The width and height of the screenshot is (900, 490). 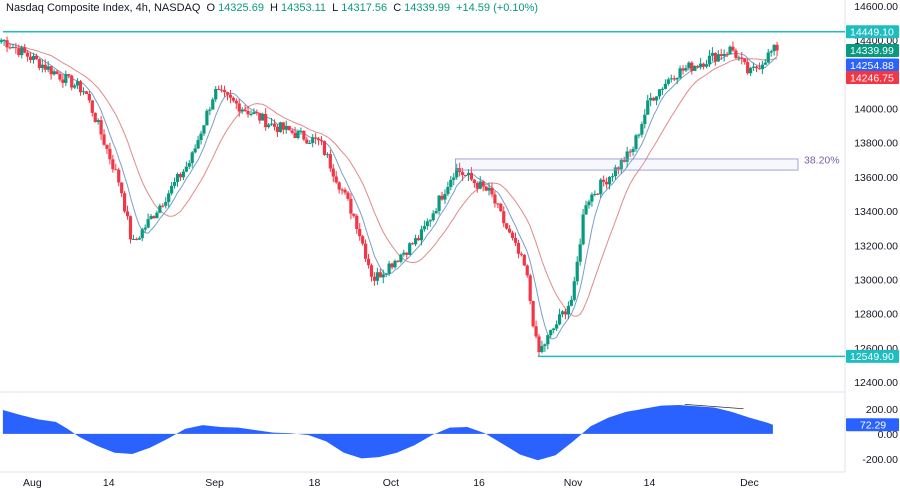 I want to click on high-label: H, so click(x=274, y=8).